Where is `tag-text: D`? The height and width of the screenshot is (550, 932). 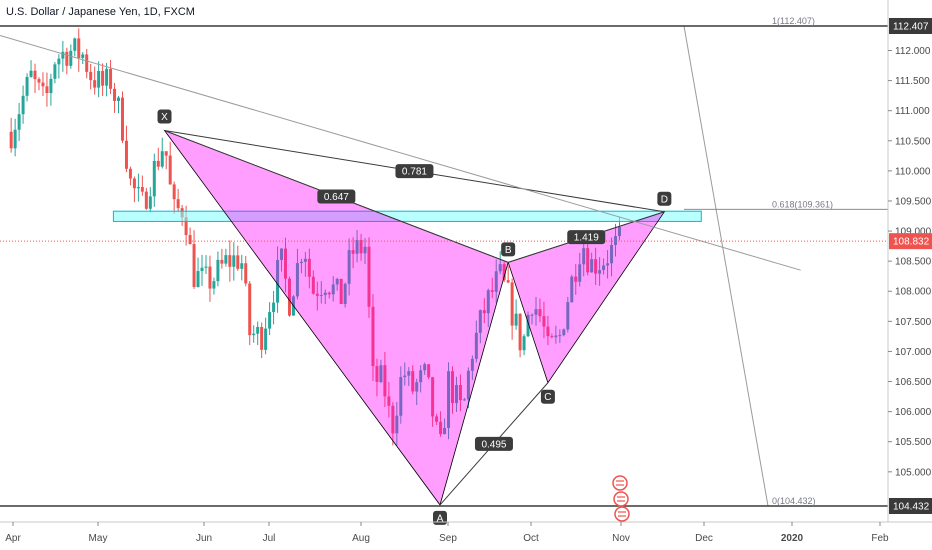 tag-text: D is located at coordinates (664, 199).